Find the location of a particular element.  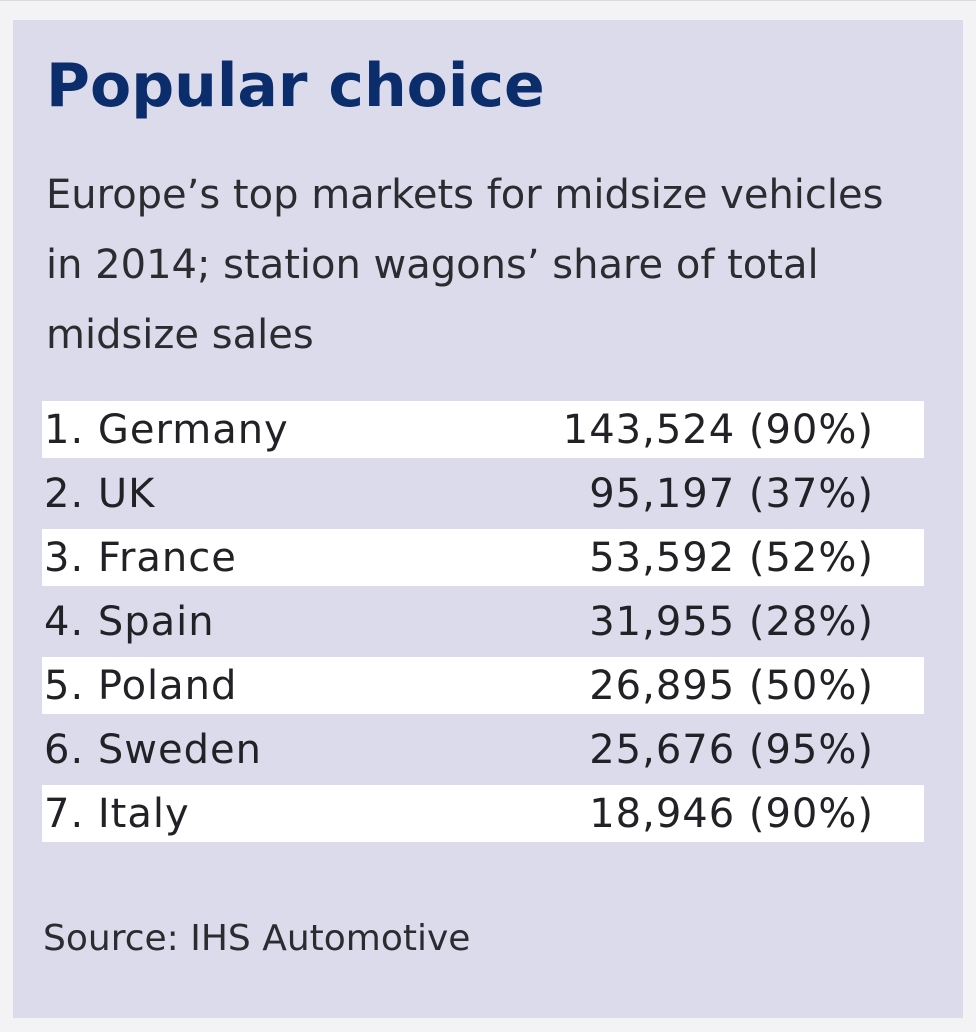

table-row: 2. UK 95,197 (37%) is located at coordinates (483, 494).